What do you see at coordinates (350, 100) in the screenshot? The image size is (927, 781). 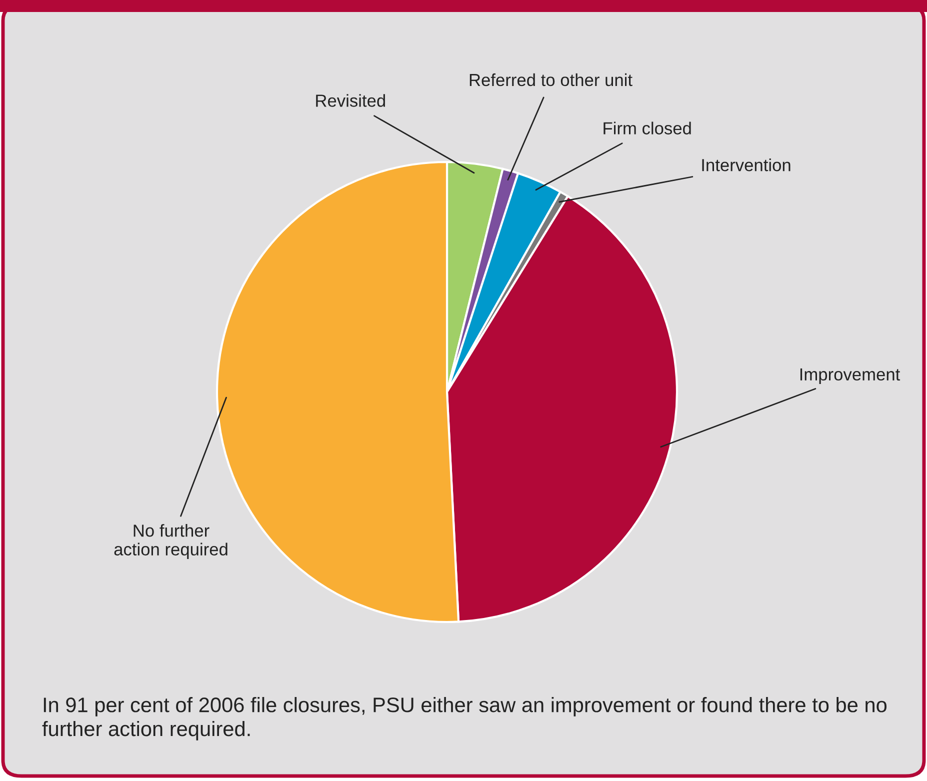 I see `slice-label: Revisited` at bounding box center [350, 100].